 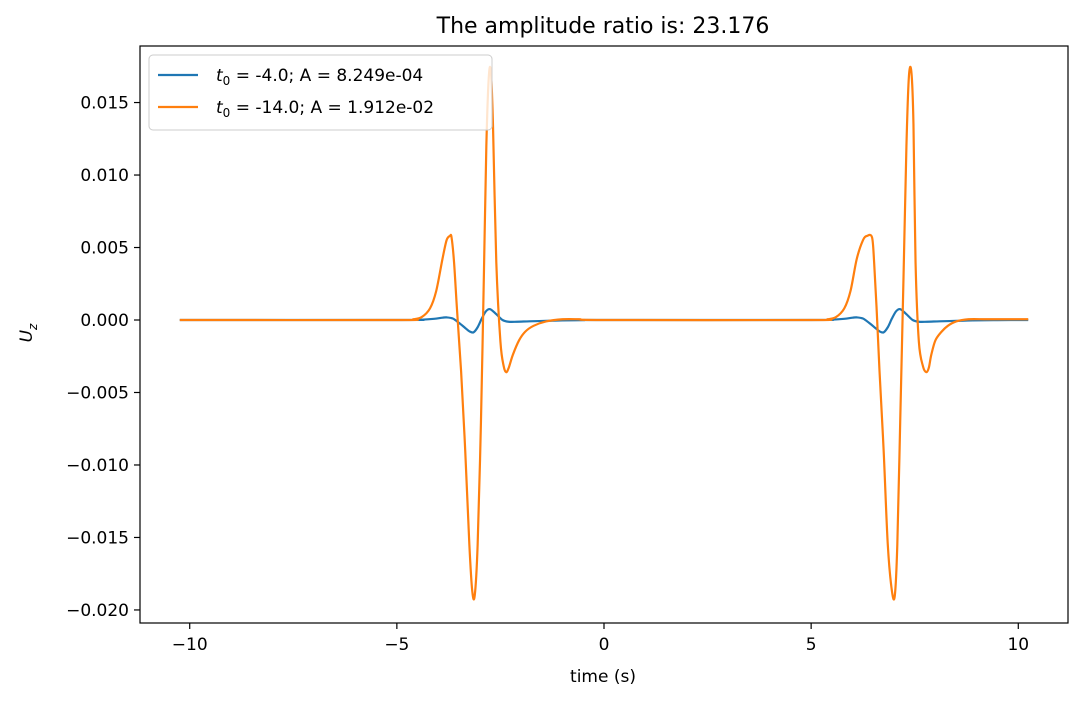 I want to click on x-axis-ticks: −10 −5 0 5 10, so click(x=600, y=639).